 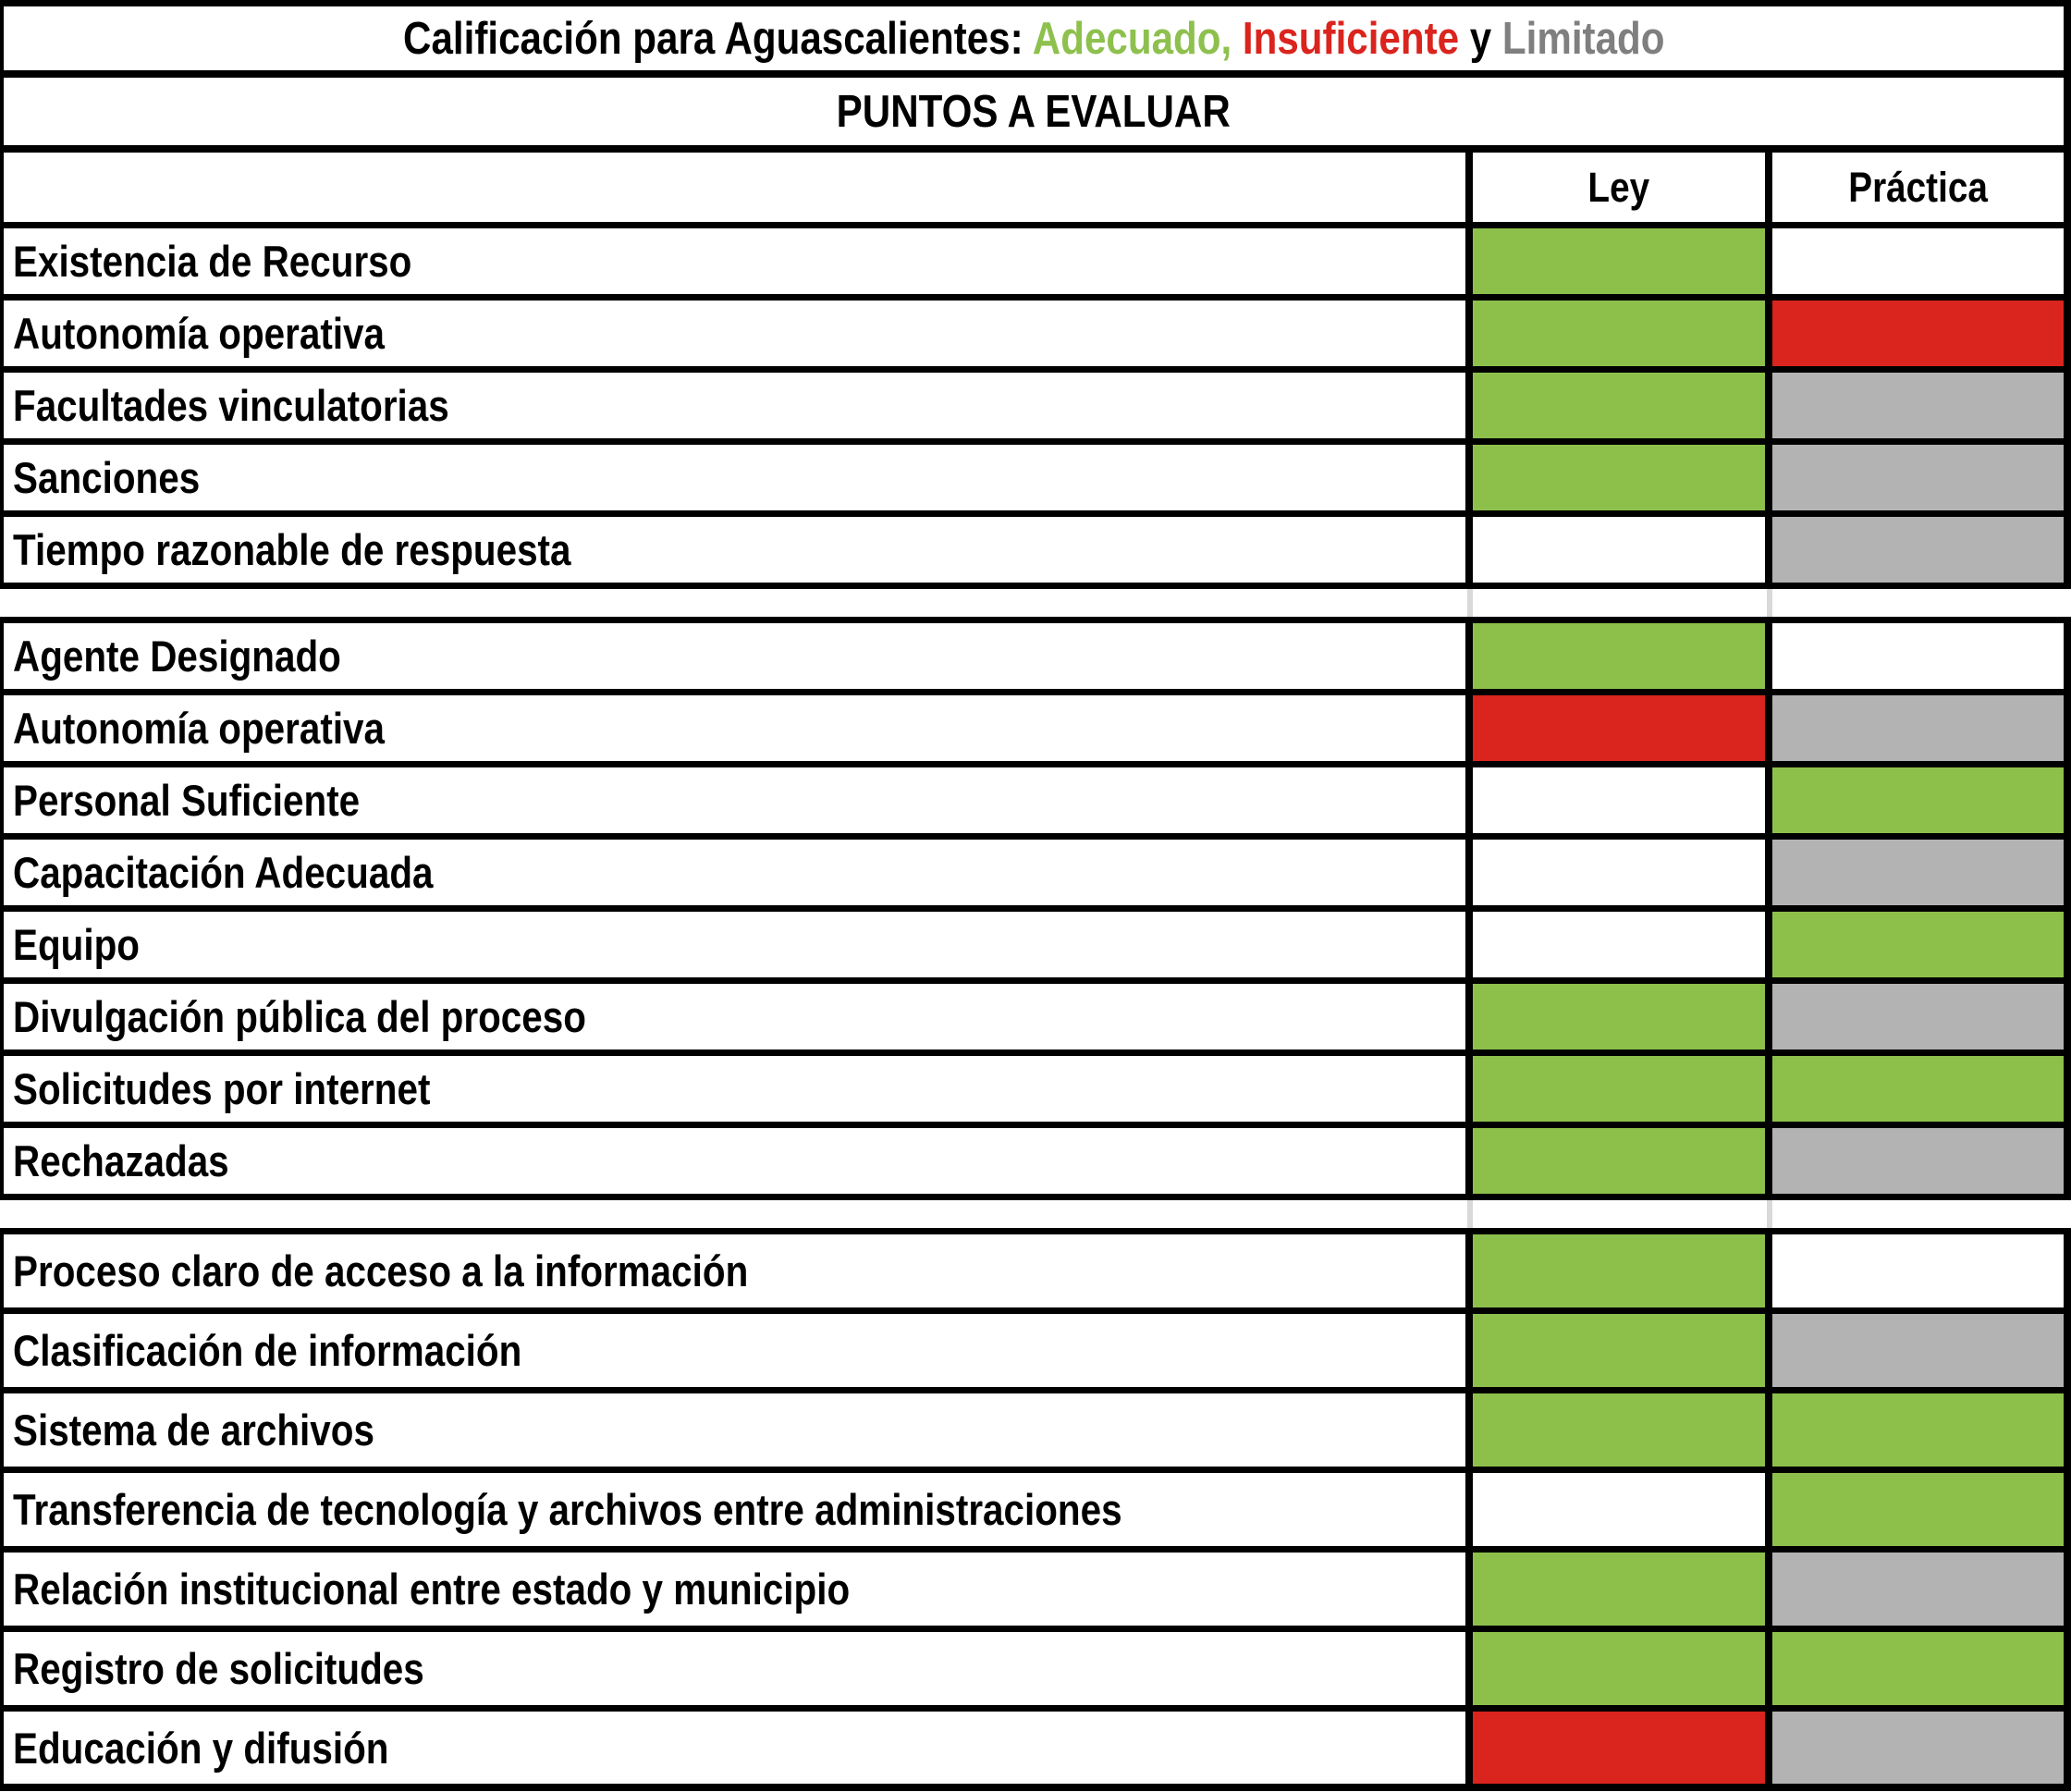 I want to click on table-row: Rechazadas, so click(x=1035, y=1164).